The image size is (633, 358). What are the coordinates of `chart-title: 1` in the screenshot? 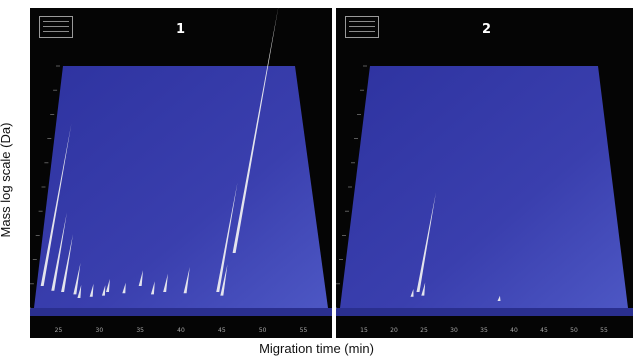 It's located at (181, 29).